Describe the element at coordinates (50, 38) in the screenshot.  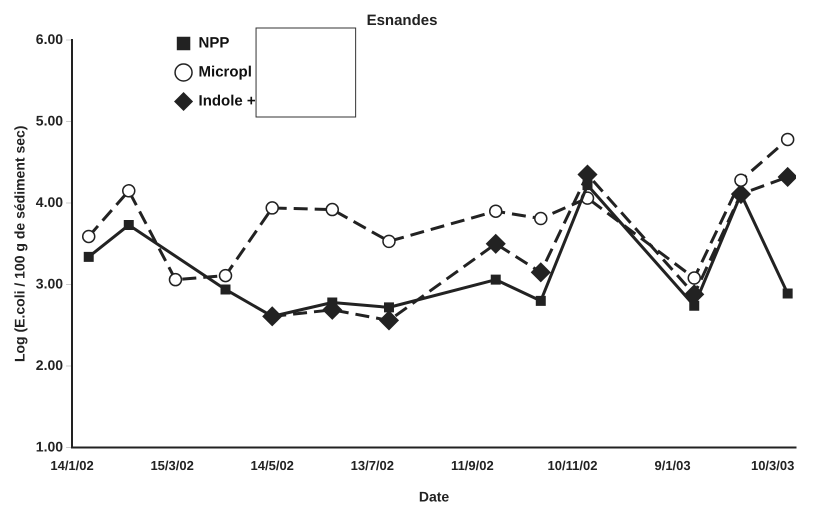
I see `y-tick-label: 6.00` at that location.